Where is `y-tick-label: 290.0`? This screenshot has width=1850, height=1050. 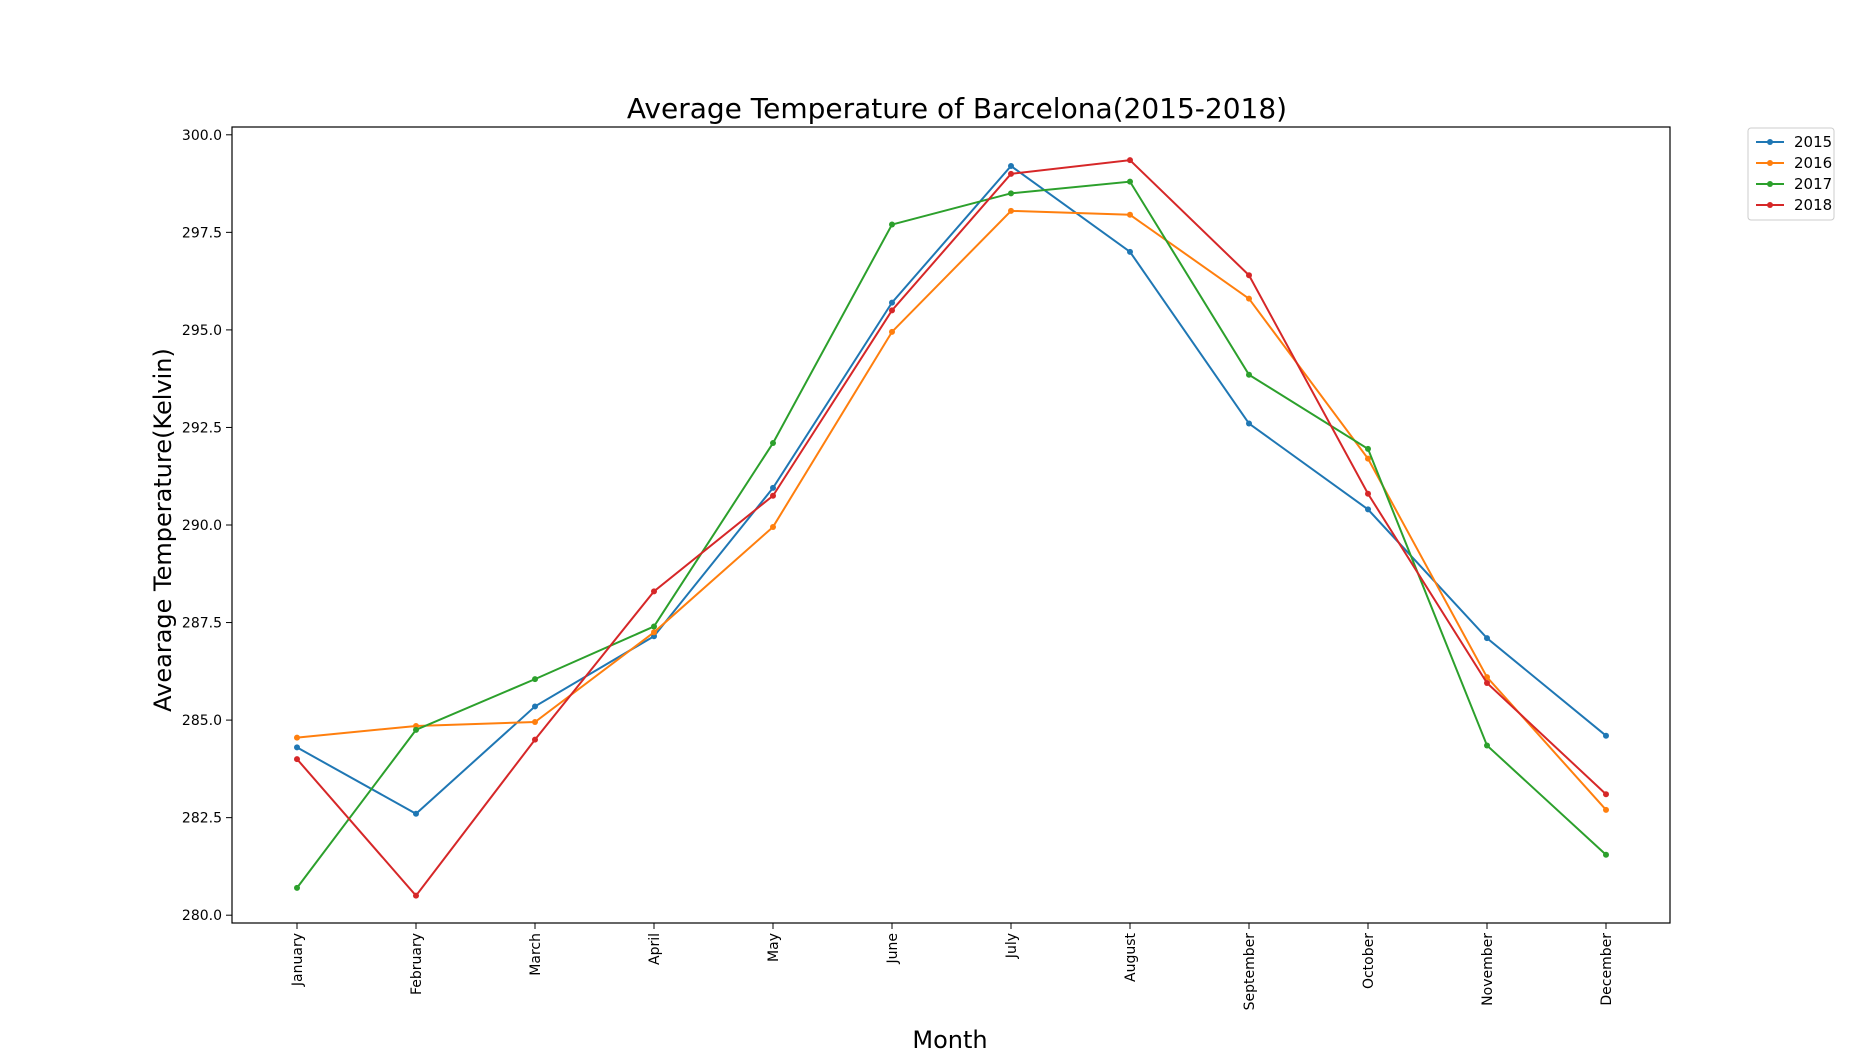 y-tick-label: 290.0 is located at coordinates (202, 526).